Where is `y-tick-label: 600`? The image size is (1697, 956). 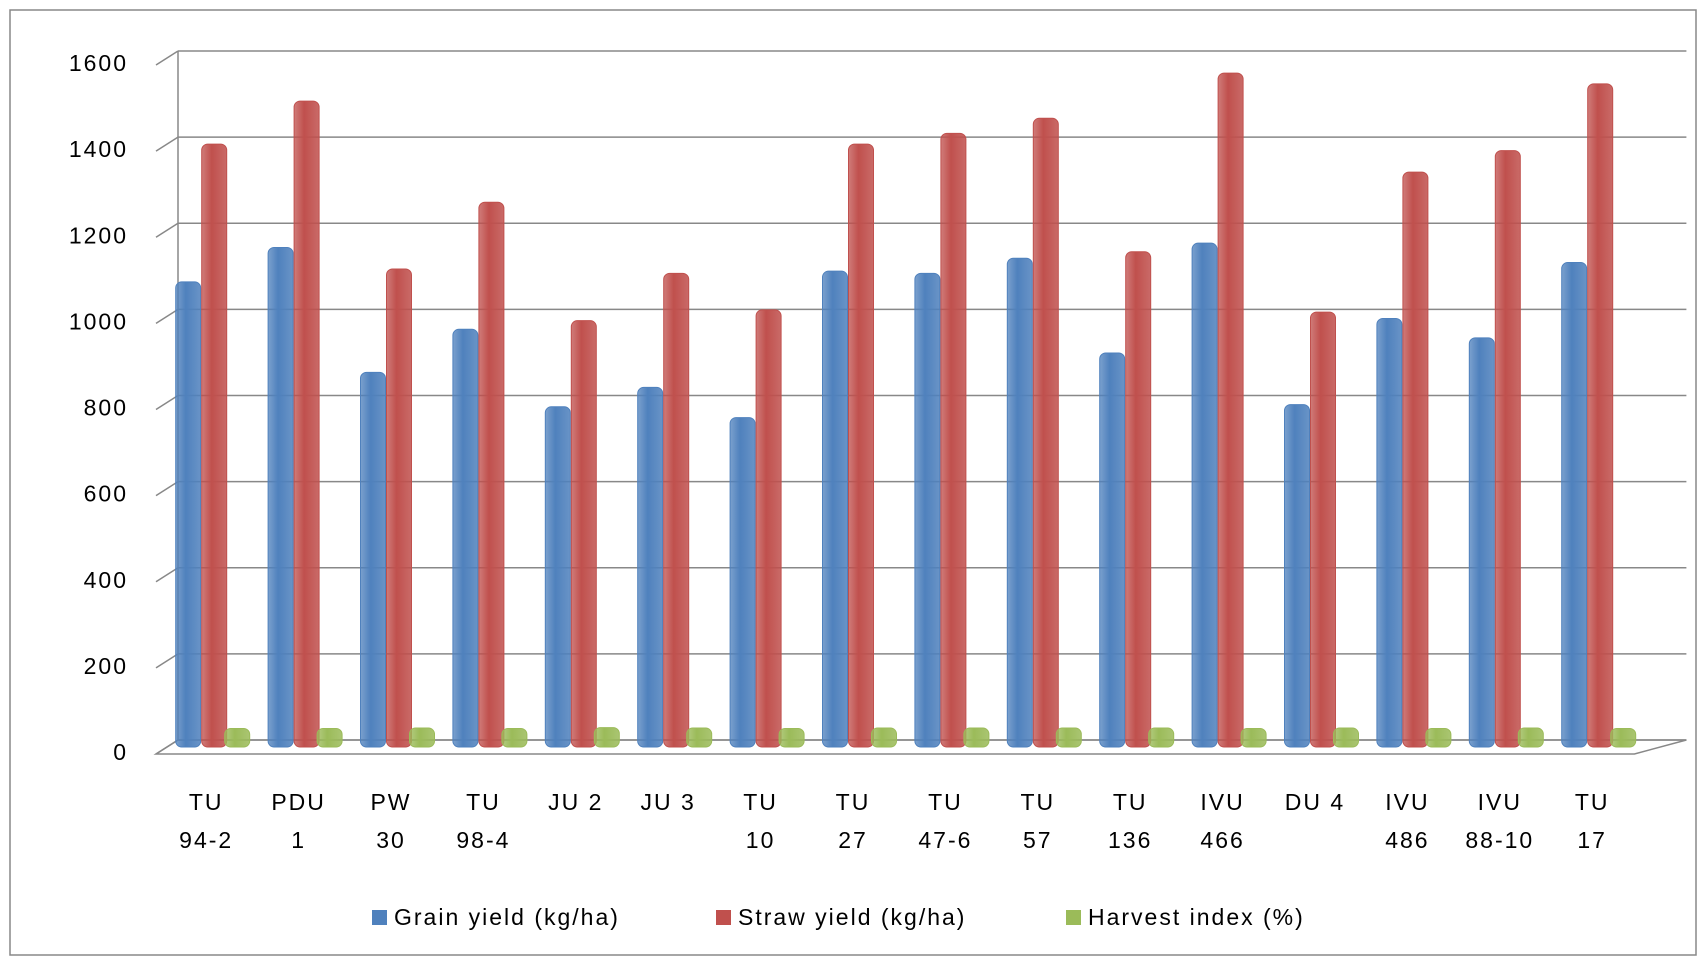 y-tick-label: 600 is located at coordinates (106, 494).